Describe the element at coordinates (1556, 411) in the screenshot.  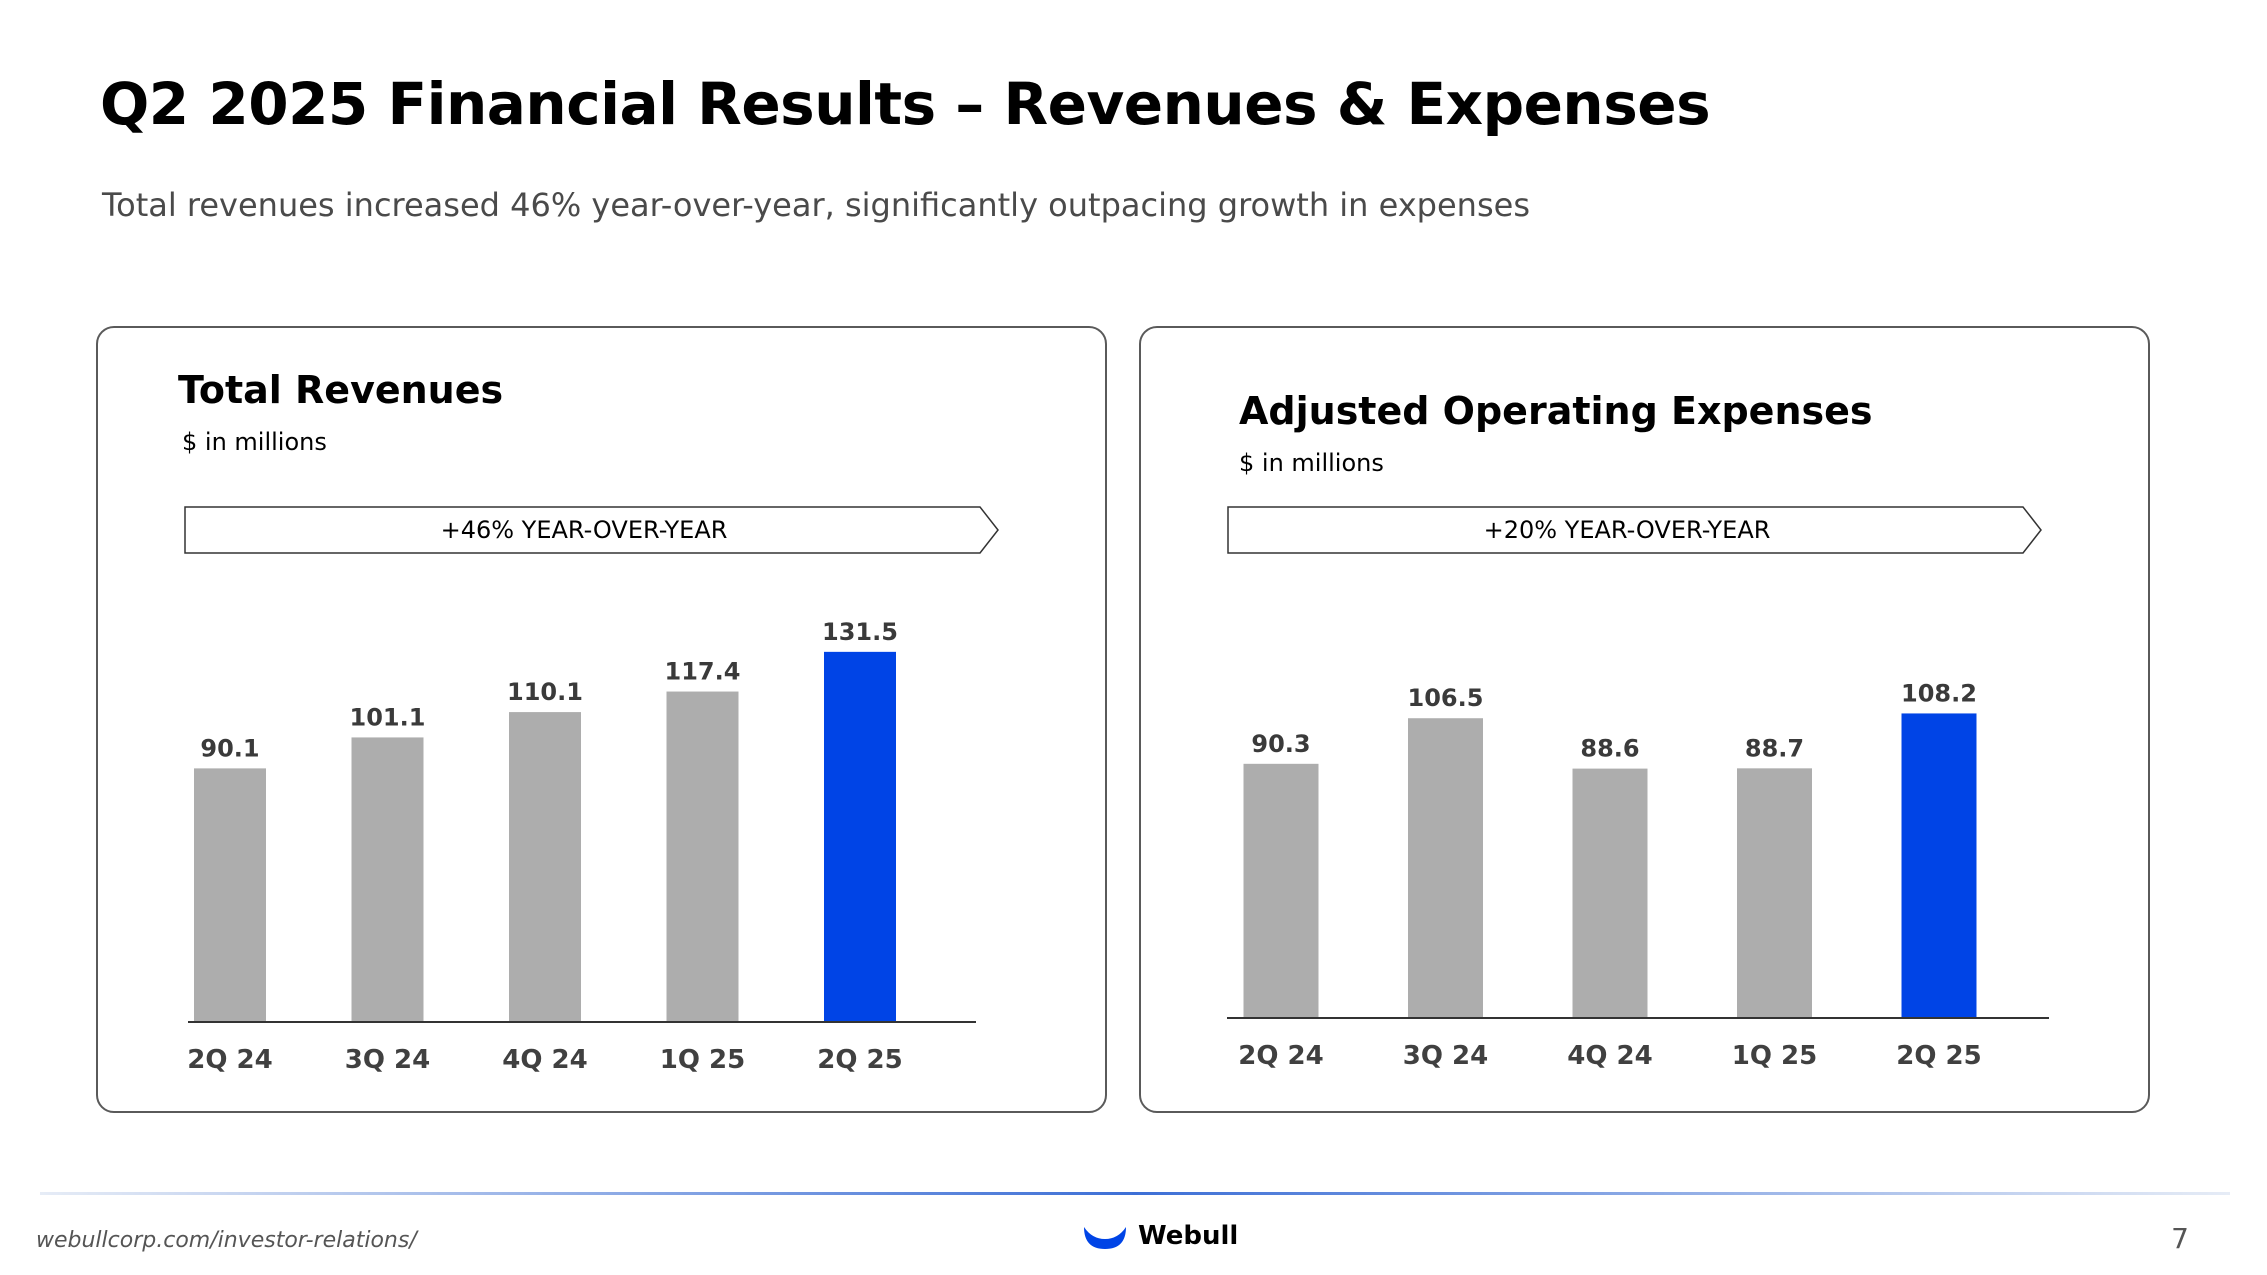
I see `expenses-chart-title: Adjusted Operating Expenses` at that location.